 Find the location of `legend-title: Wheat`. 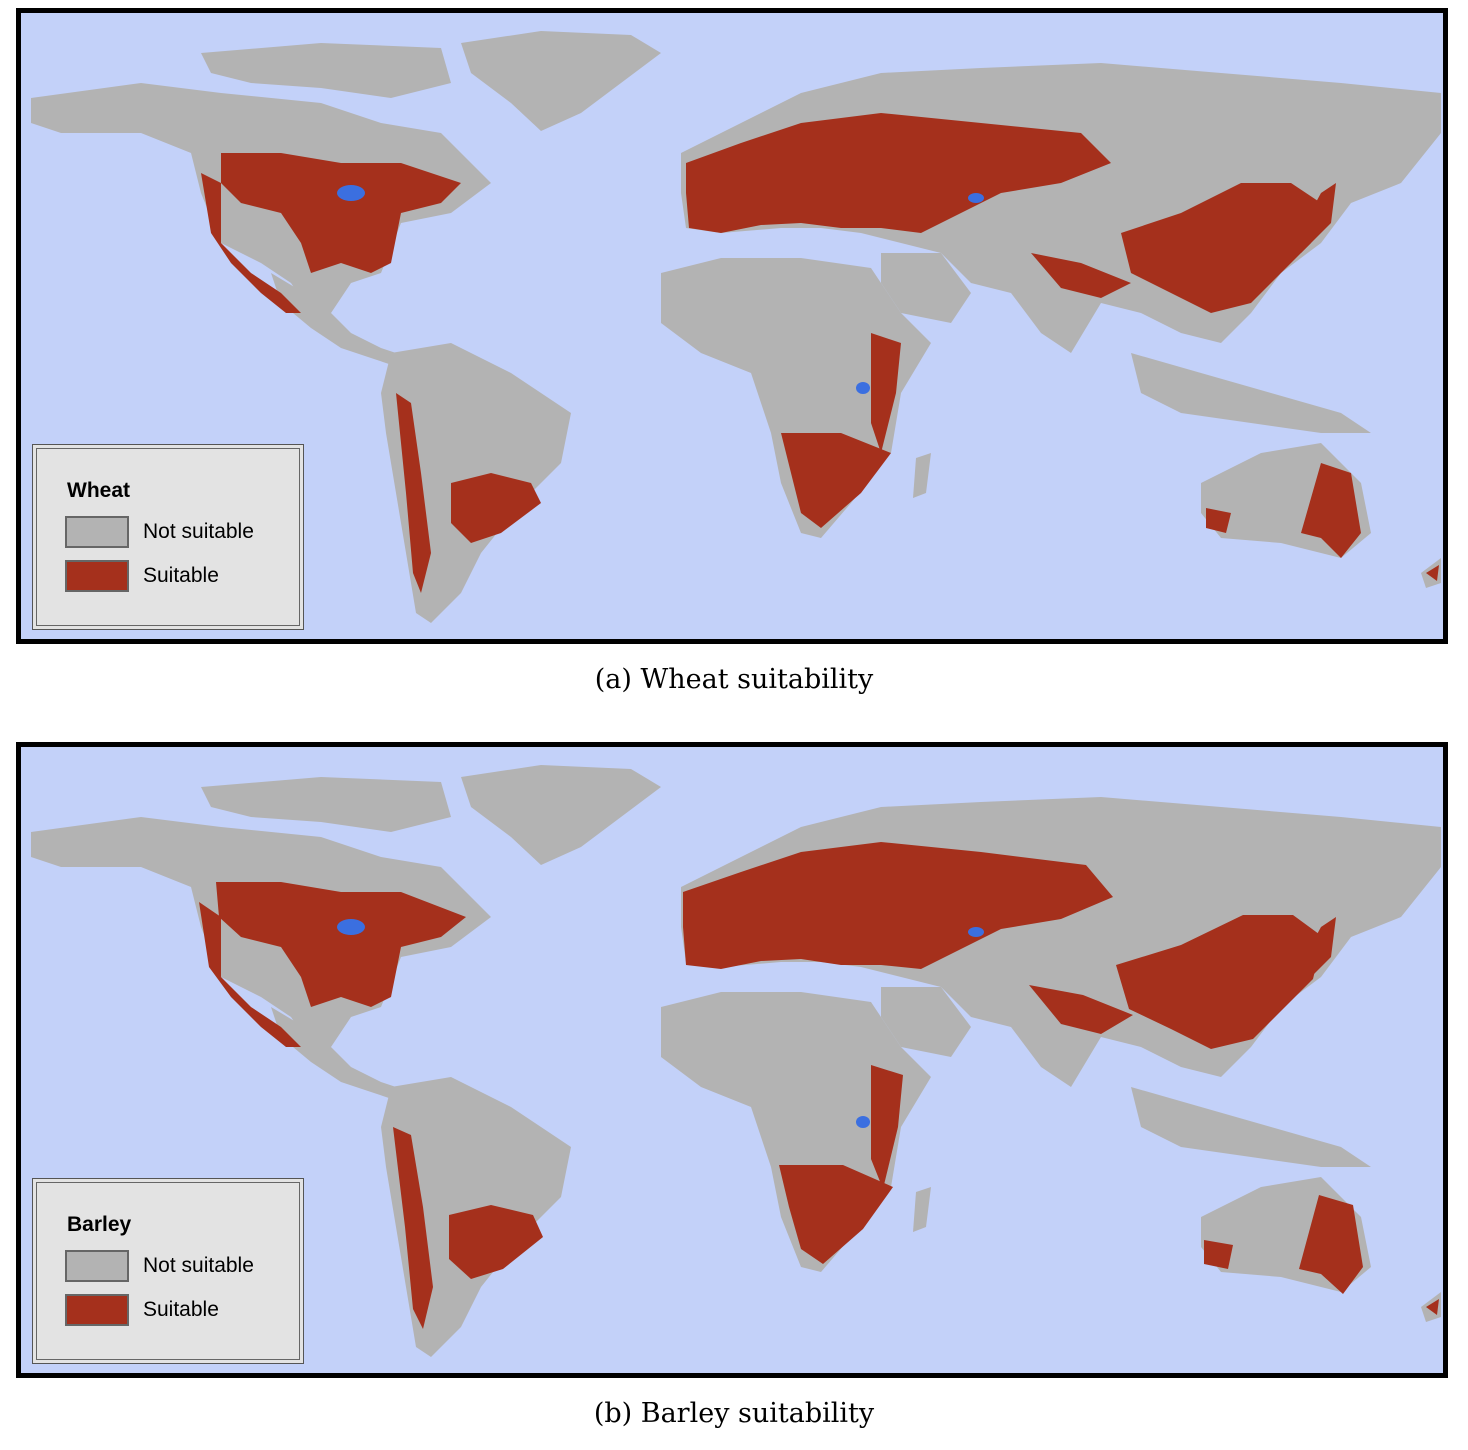

legend-title: Wheat is located at coordinates (98, 490).